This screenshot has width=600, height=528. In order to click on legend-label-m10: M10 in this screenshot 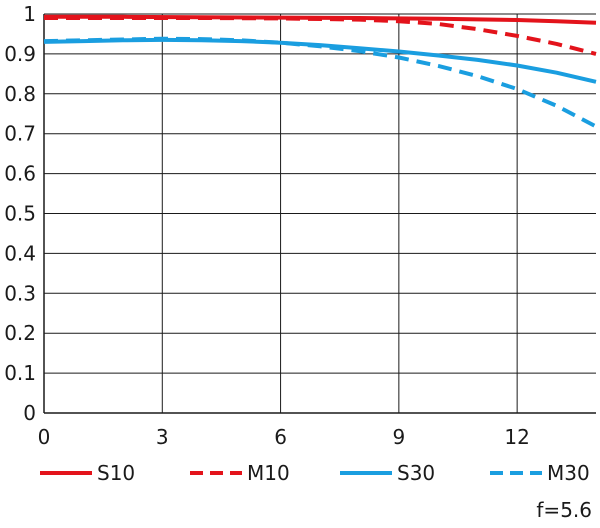, I will do `click(268, 473)`.